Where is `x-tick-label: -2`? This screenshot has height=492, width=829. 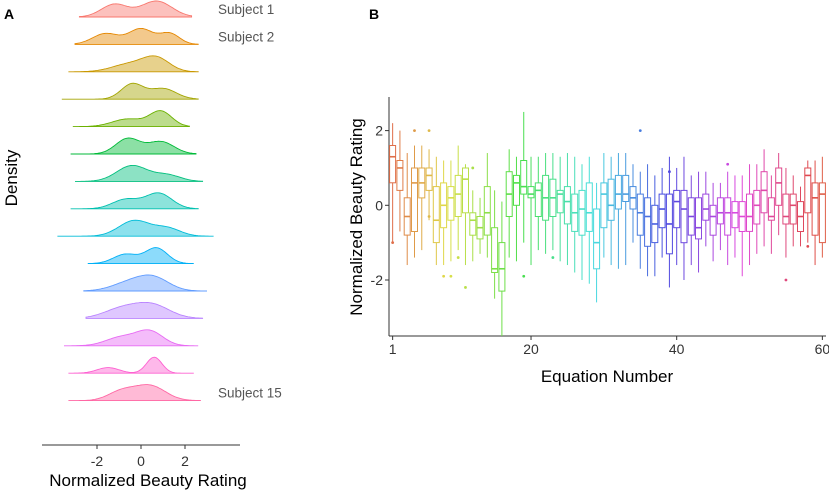
x-tick-label: -2 is located at coordinates (97, 461).